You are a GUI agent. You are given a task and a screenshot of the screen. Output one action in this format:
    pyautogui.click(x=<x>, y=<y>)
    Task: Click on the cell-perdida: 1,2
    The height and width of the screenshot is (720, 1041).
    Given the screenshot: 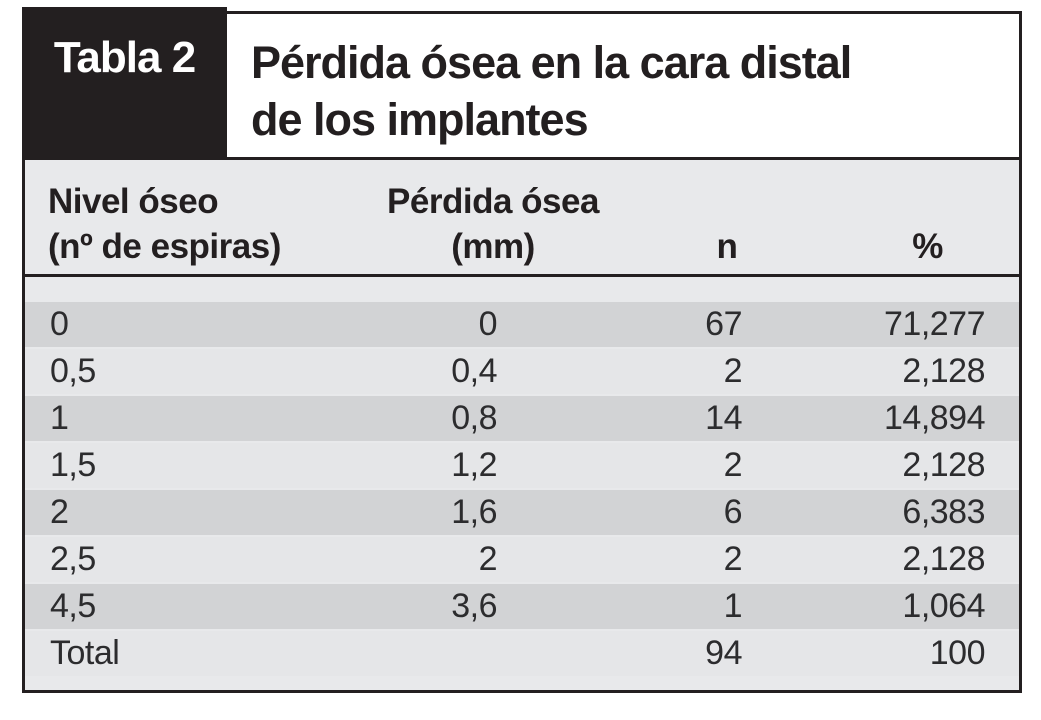 What is the action you would take?
    pyautogui.click(x=474, y=465)
    